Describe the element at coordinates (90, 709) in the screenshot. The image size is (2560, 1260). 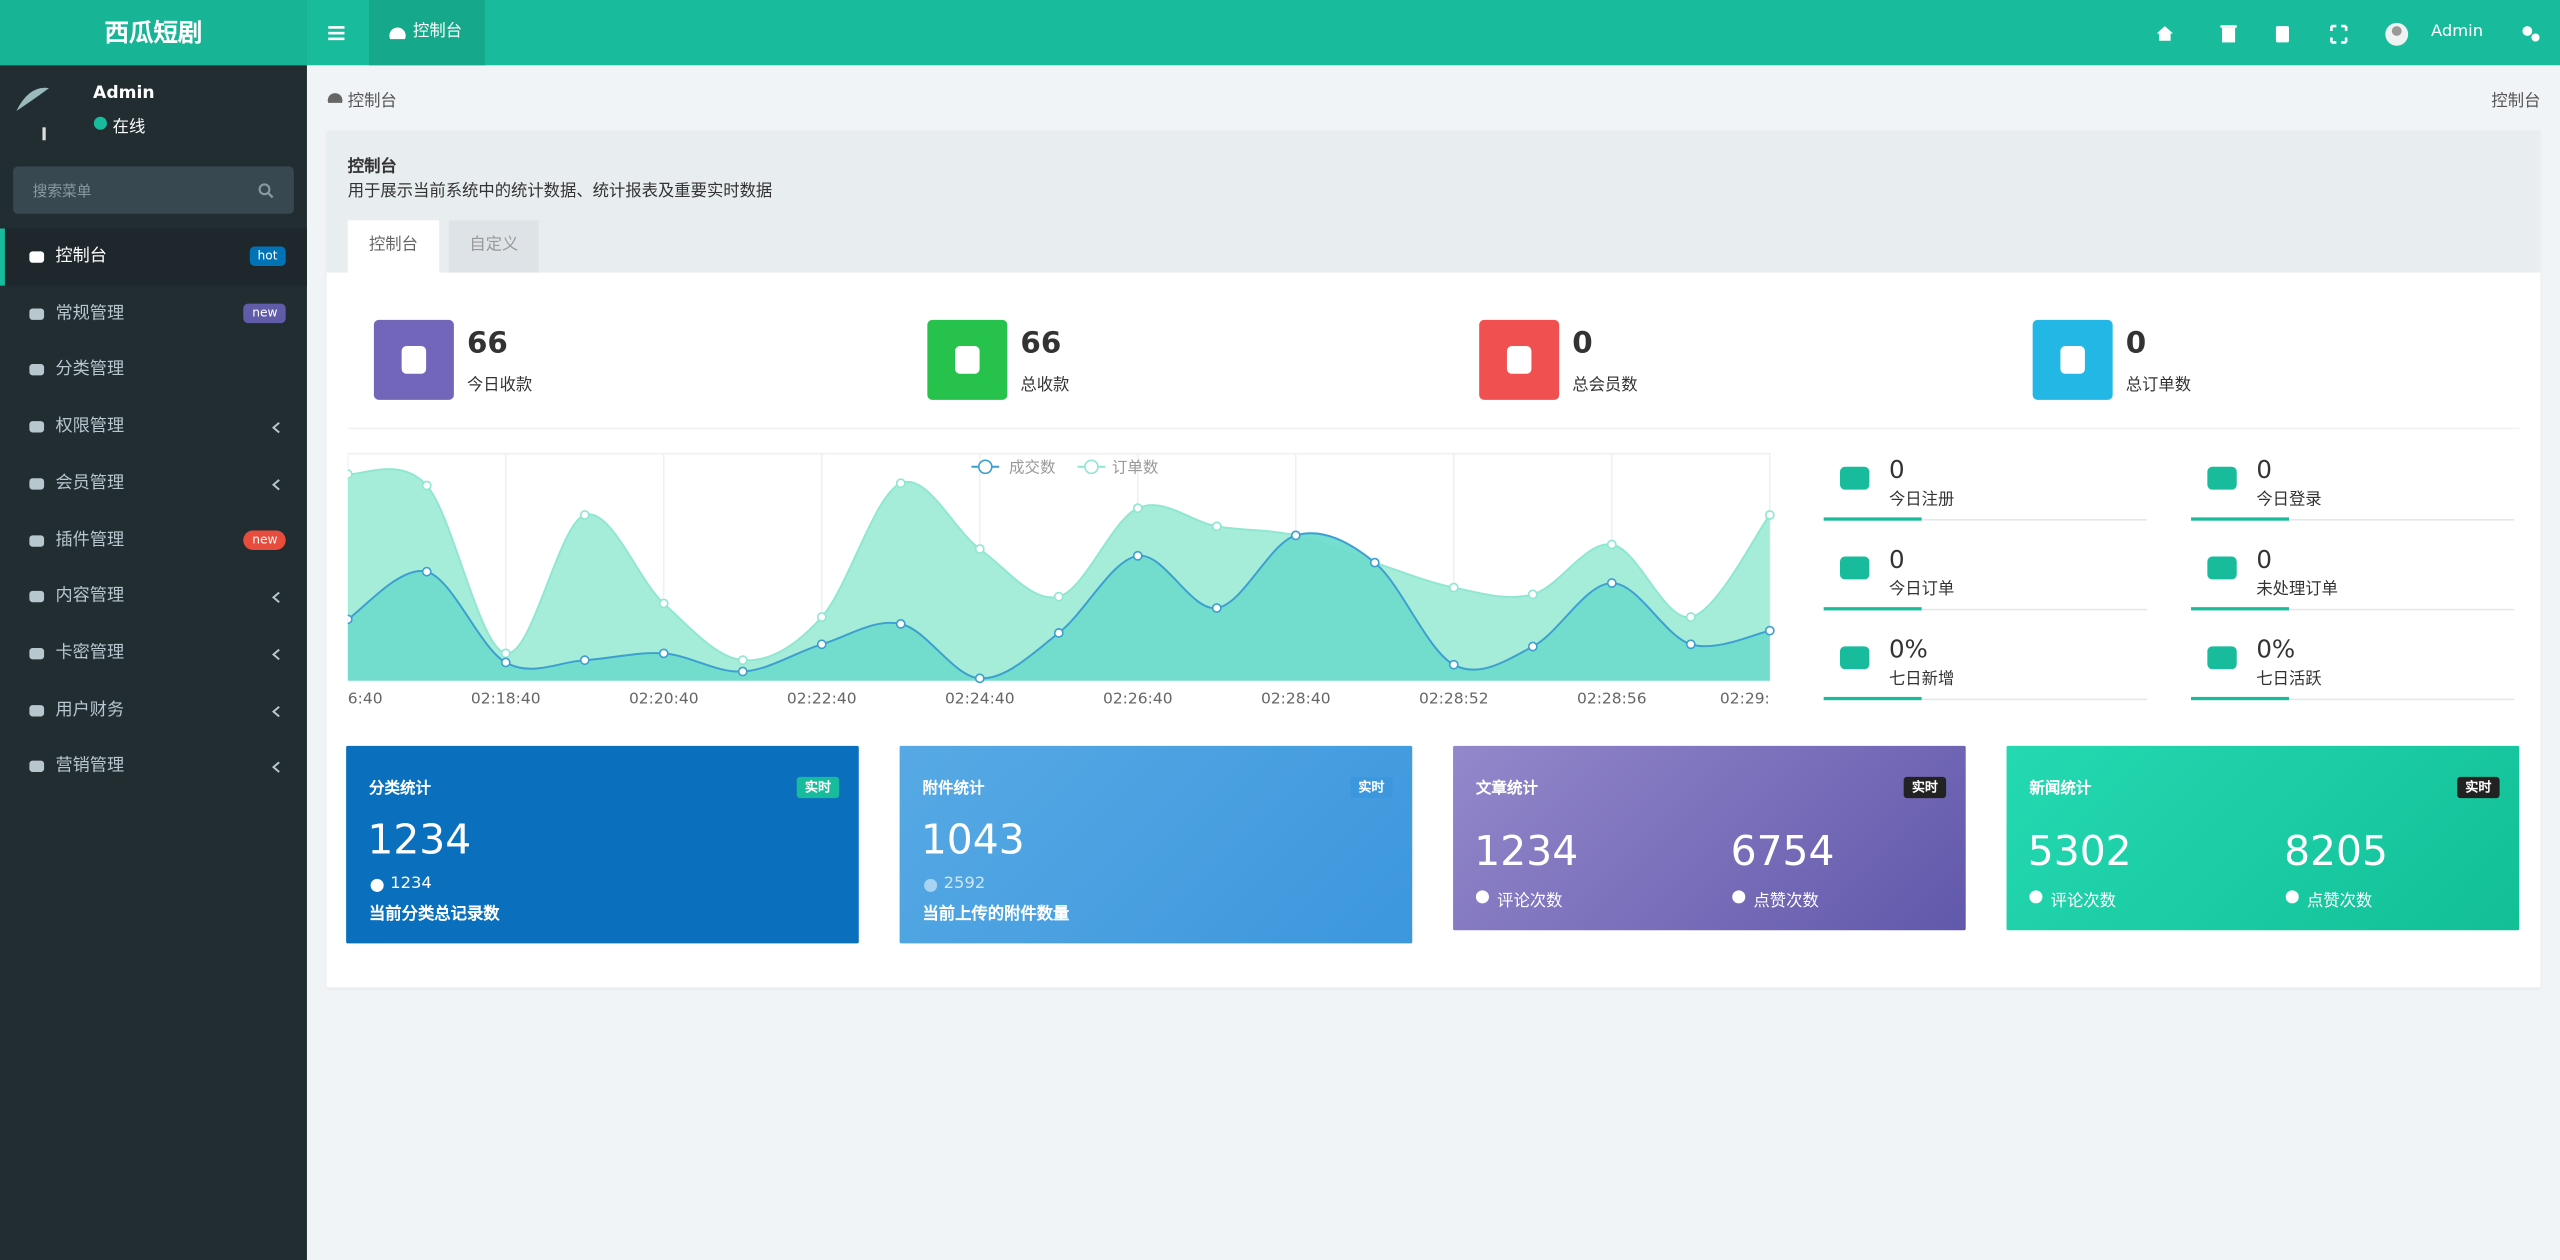
I see `menu-label: 用户财务` at that location.